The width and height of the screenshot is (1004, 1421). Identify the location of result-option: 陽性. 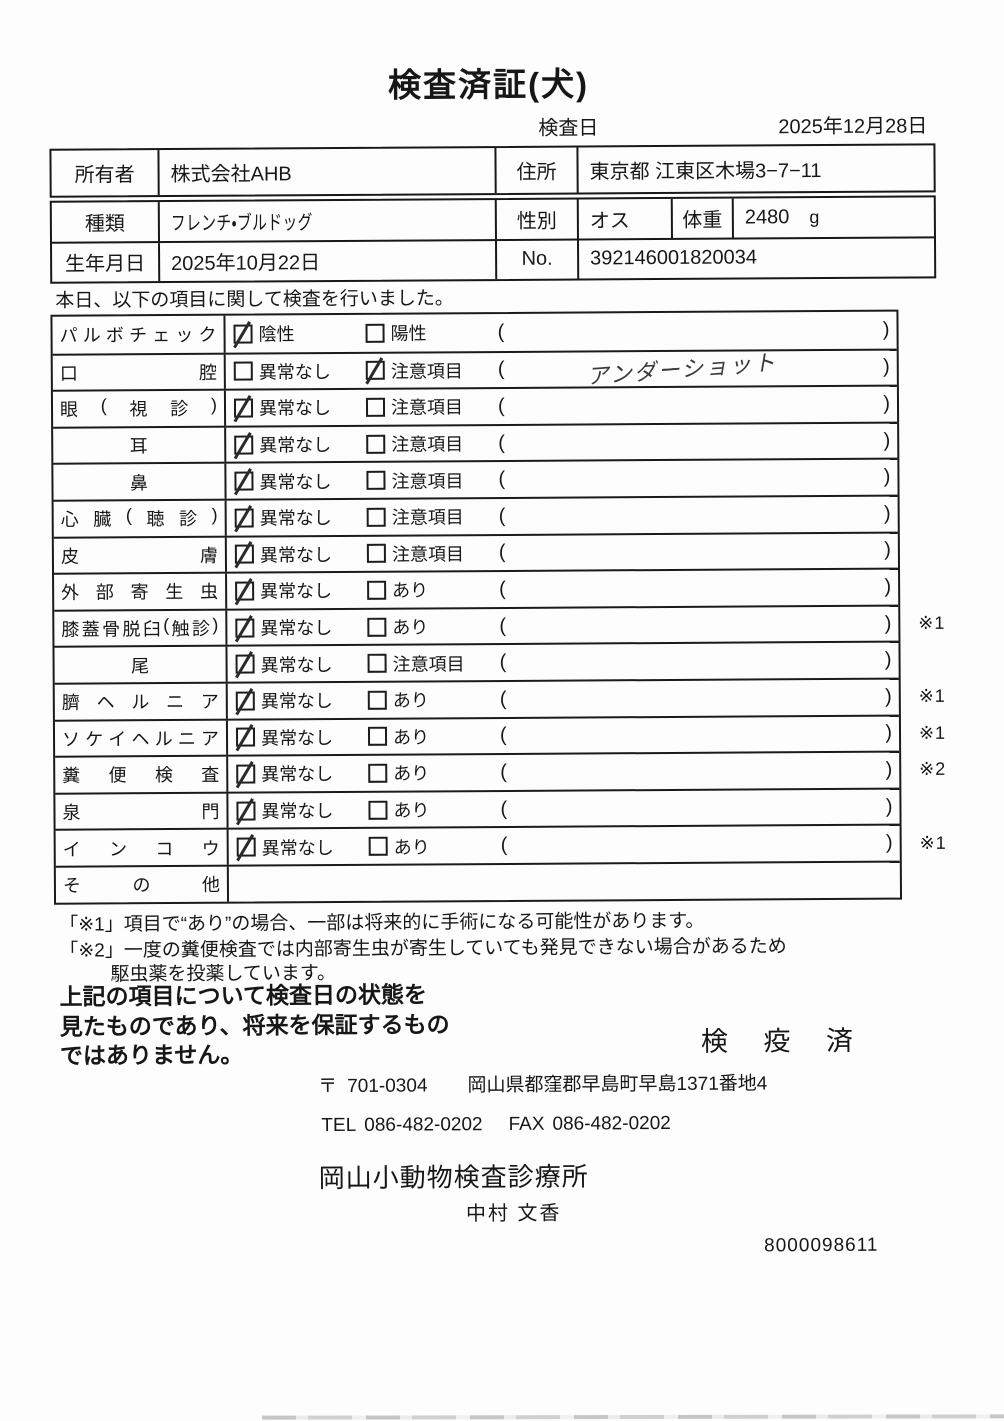
(431, 332).